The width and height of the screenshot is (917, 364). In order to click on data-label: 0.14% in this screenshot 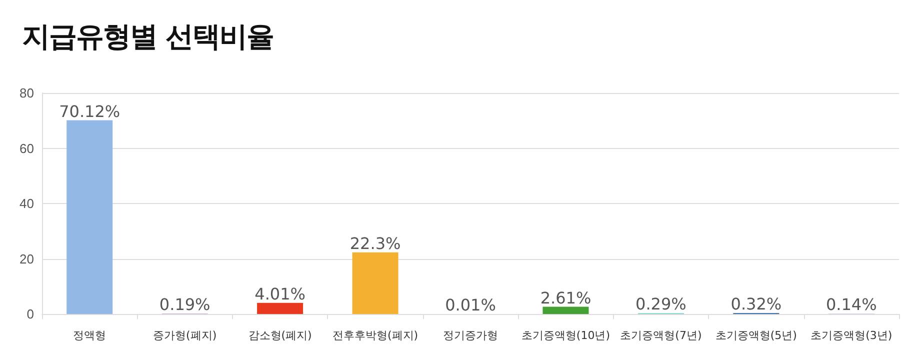, I will do `click(851, 304)`.